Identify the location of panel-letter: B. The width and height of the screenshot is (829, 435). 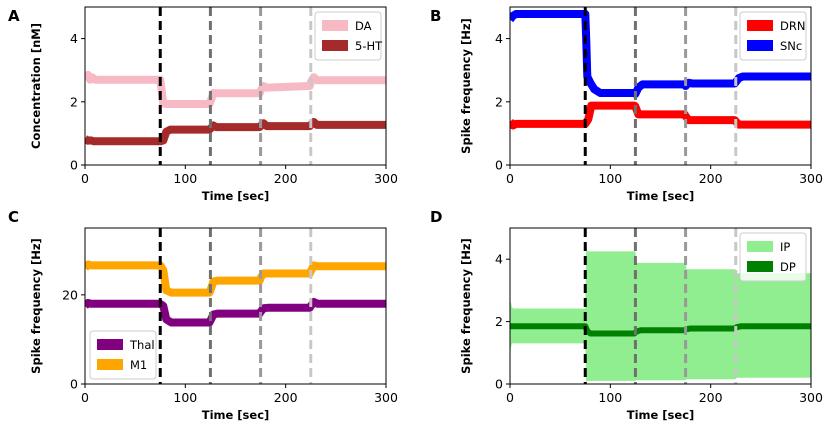
(435, 16).